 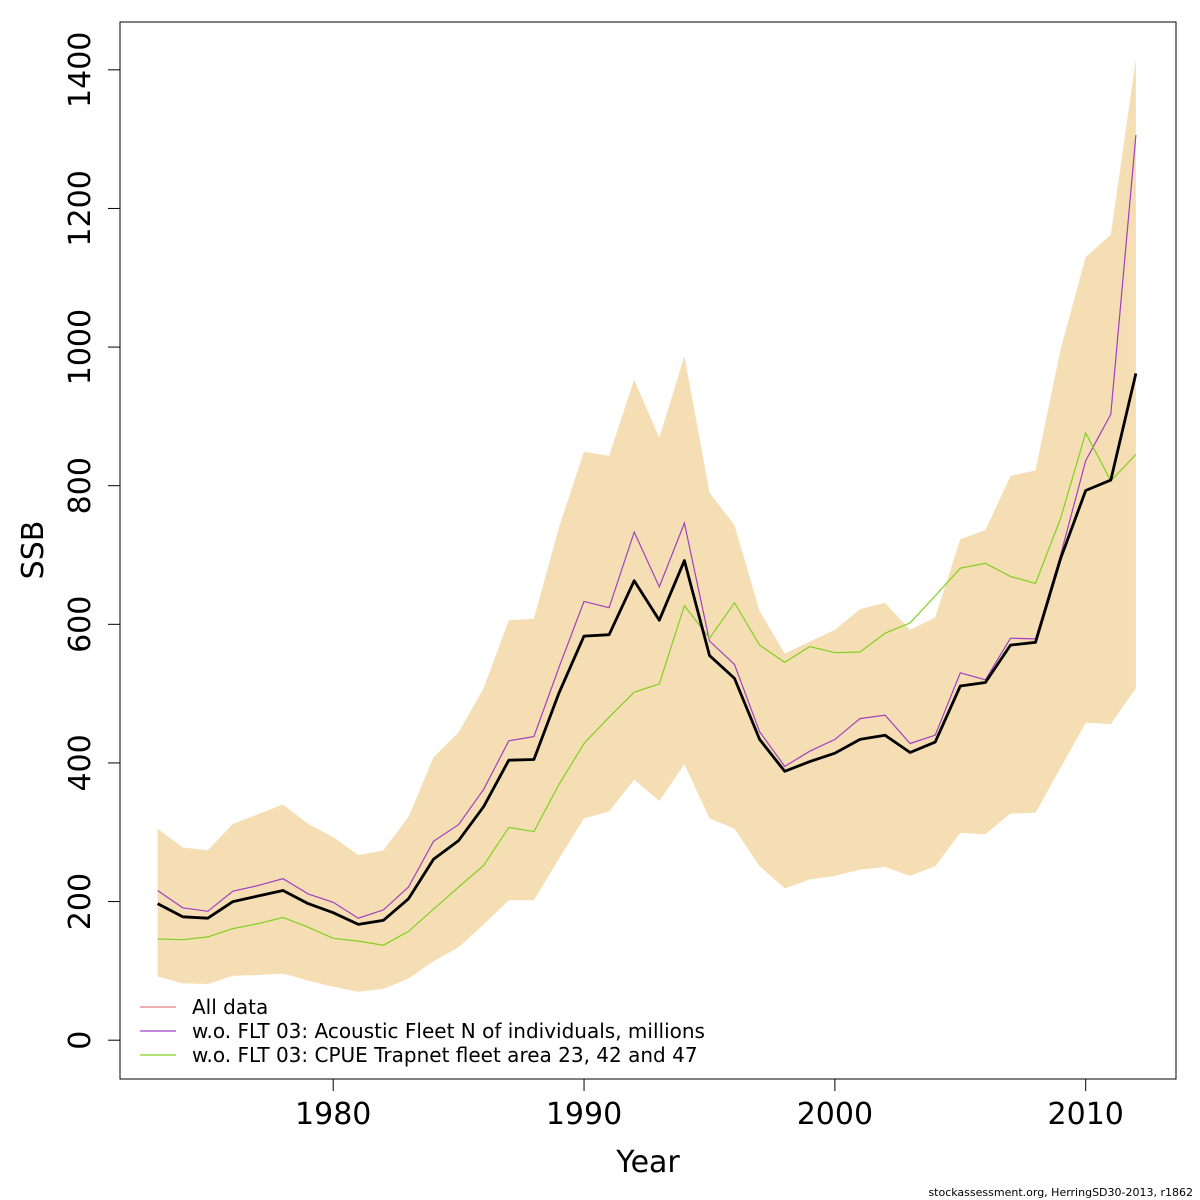 I want to click on y-tick-label: 0, so click(x=80, y=1040).